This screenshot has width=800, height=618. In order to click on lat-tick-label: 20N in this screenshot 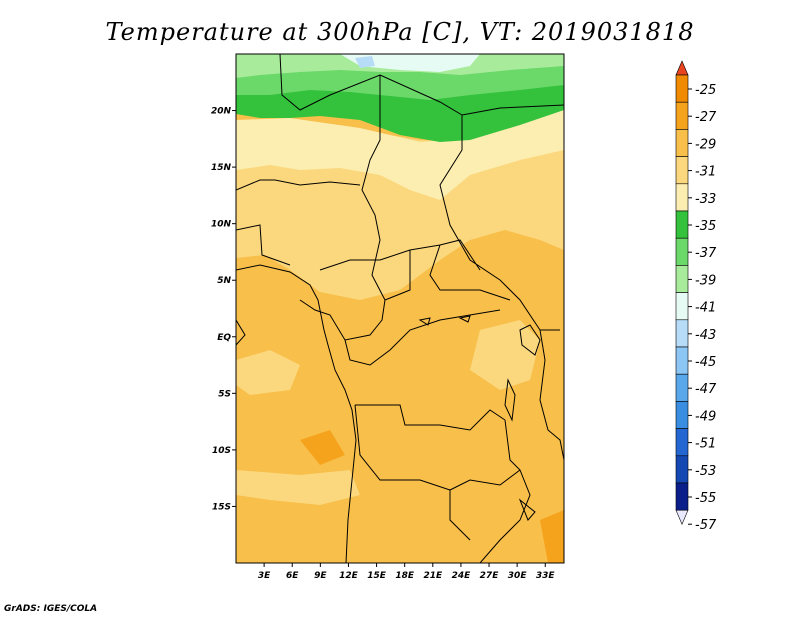, I will do `click(221, 112)`.